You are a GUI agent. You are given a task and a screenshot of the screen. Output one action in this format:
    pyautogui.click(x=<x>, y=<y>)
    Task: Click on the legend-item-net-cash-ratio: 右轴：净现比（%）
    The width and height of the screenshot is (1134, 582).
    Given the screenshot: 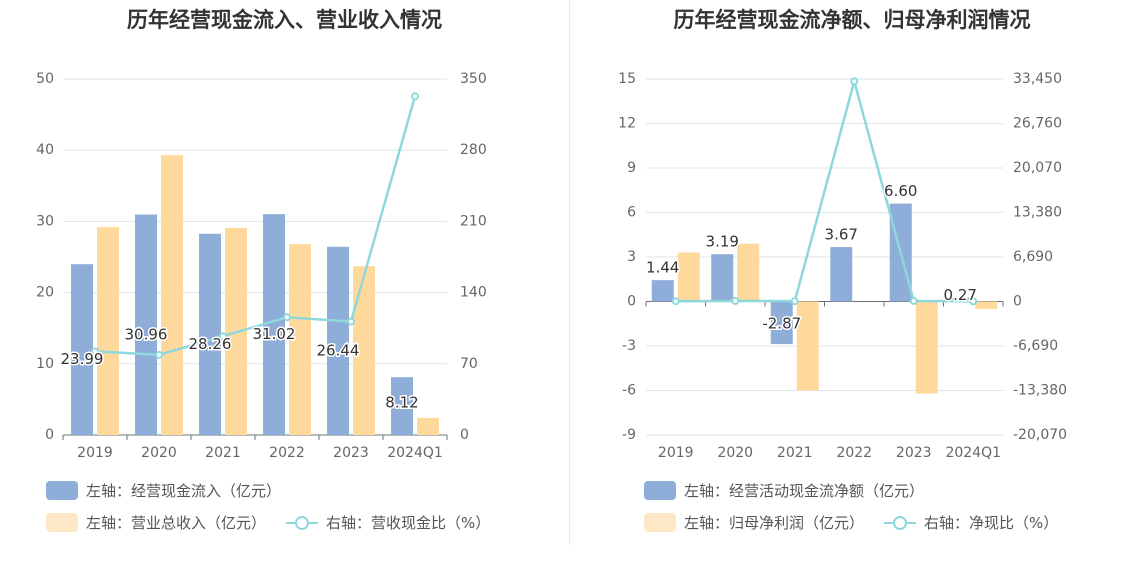 What is the action you would take?
    pyautogui.click(x=971, y=522)
    